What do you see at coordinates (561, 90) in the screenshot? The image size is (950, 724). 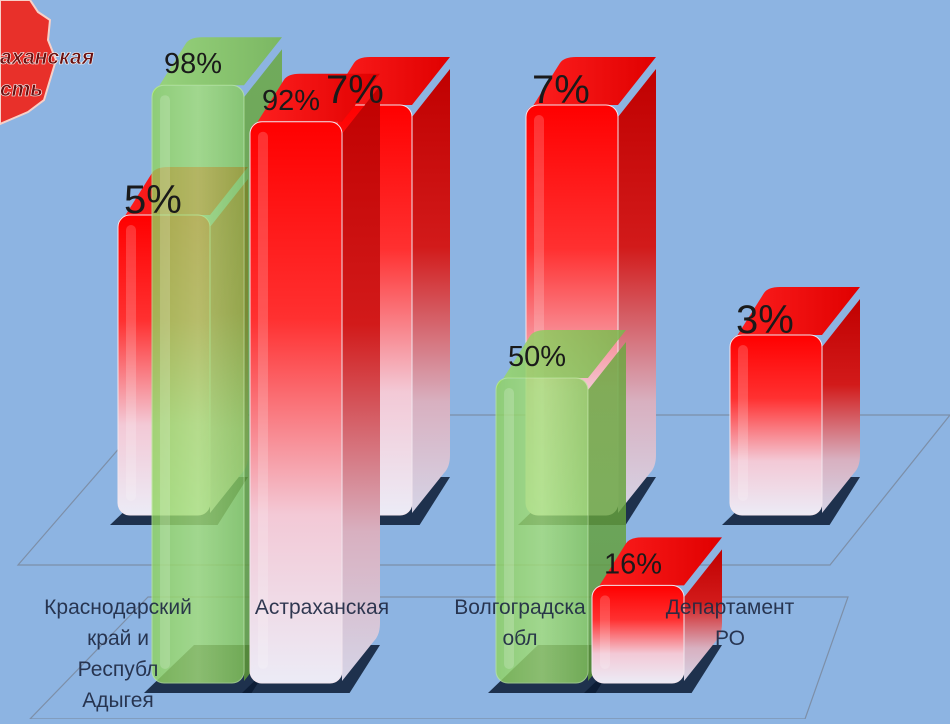 I see `data-label-back-2: 7%` at bounding box center [561, 90].